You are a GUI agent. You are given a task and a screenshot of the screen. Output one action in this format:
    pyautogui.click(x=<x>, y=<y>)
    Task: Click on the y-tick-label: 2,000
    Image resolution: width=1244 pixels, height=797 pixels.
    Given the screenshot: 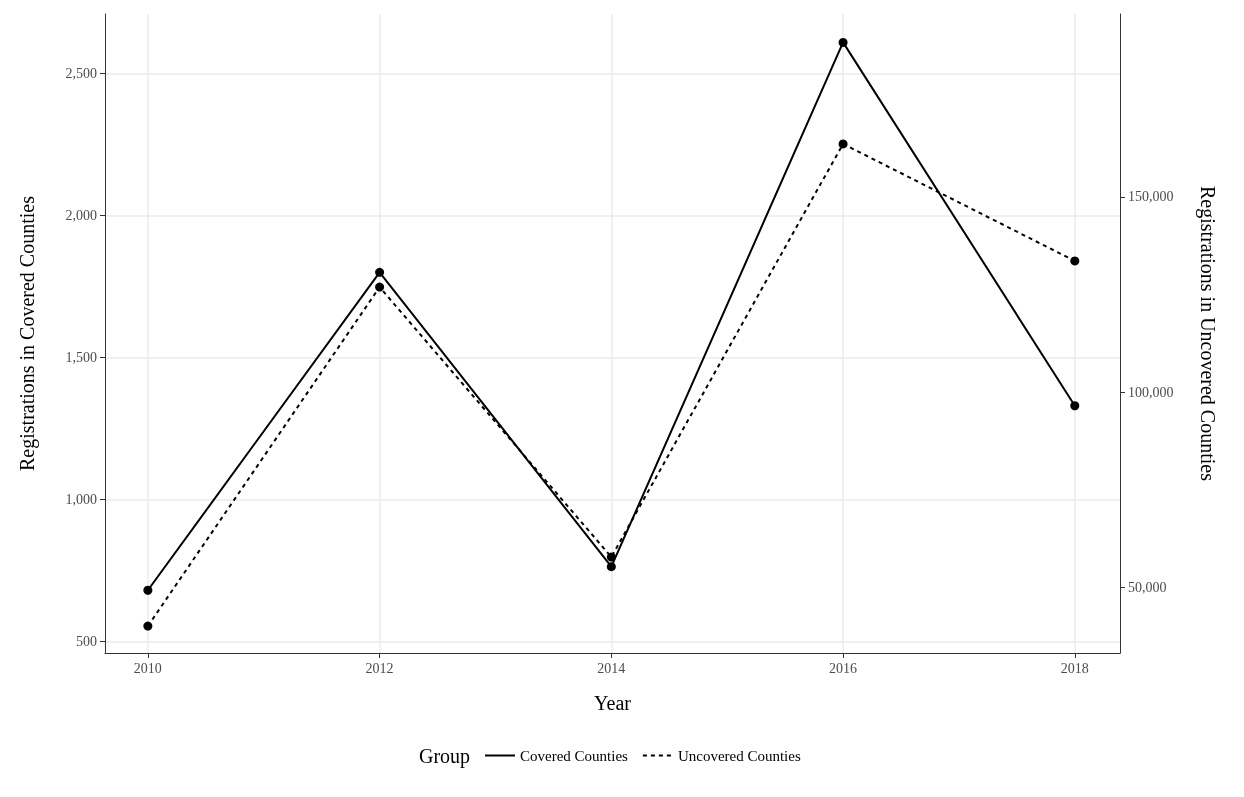 What is the action you would take?
    pyautogui.click(x=81, y=216)
    